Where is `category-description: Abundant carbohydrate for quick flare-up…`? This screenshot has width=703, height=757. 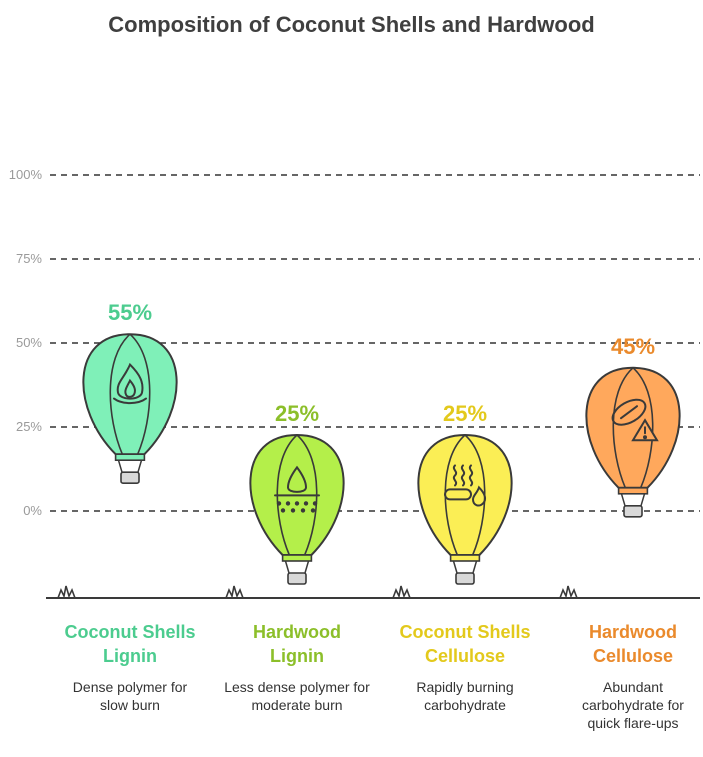 category-description: Abundant carbohydrate for quick flare-up… is located at coordinates (633, 705).